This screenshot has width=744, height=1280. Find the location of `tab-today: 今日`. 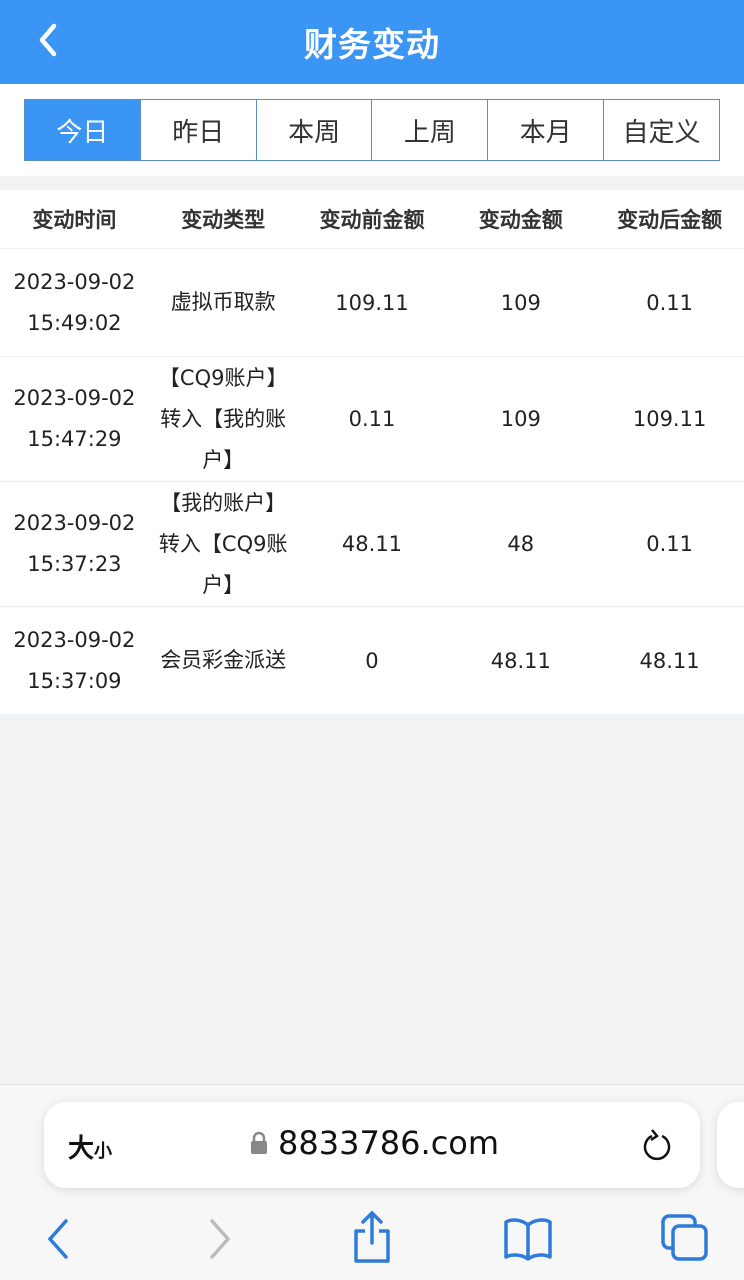

tab-today: 今日 is located at coordinates (82, 130).